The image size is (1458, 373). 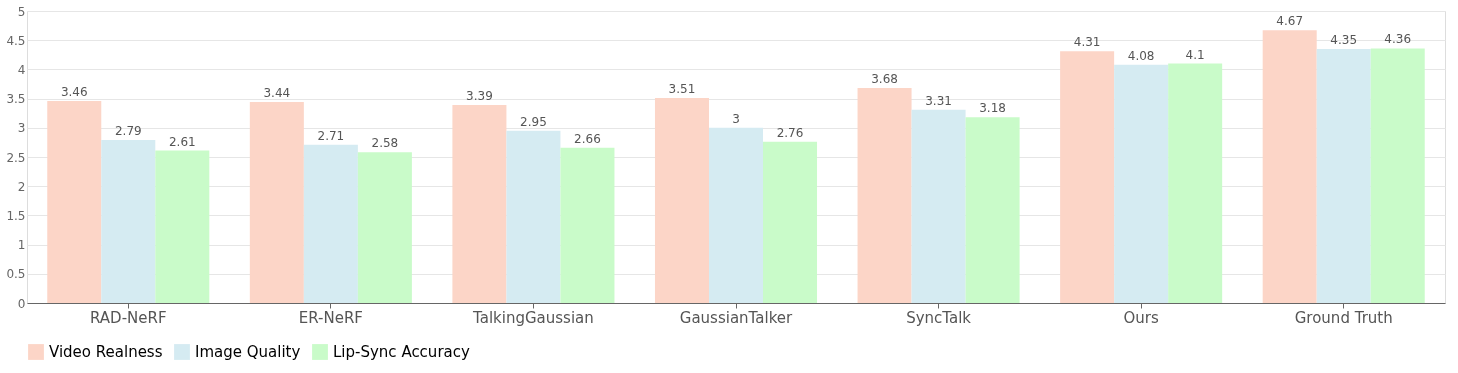 What do you see at coordinates (330, 317) in the screenshot?
I see `x-tick-label: ER-NeRF` at bounding box center [330, 317].